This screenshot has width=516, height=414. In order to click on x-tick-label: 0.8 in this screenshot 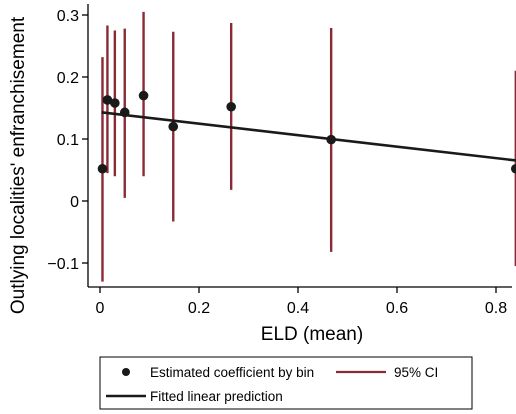, I will do `click(496, 308)`.